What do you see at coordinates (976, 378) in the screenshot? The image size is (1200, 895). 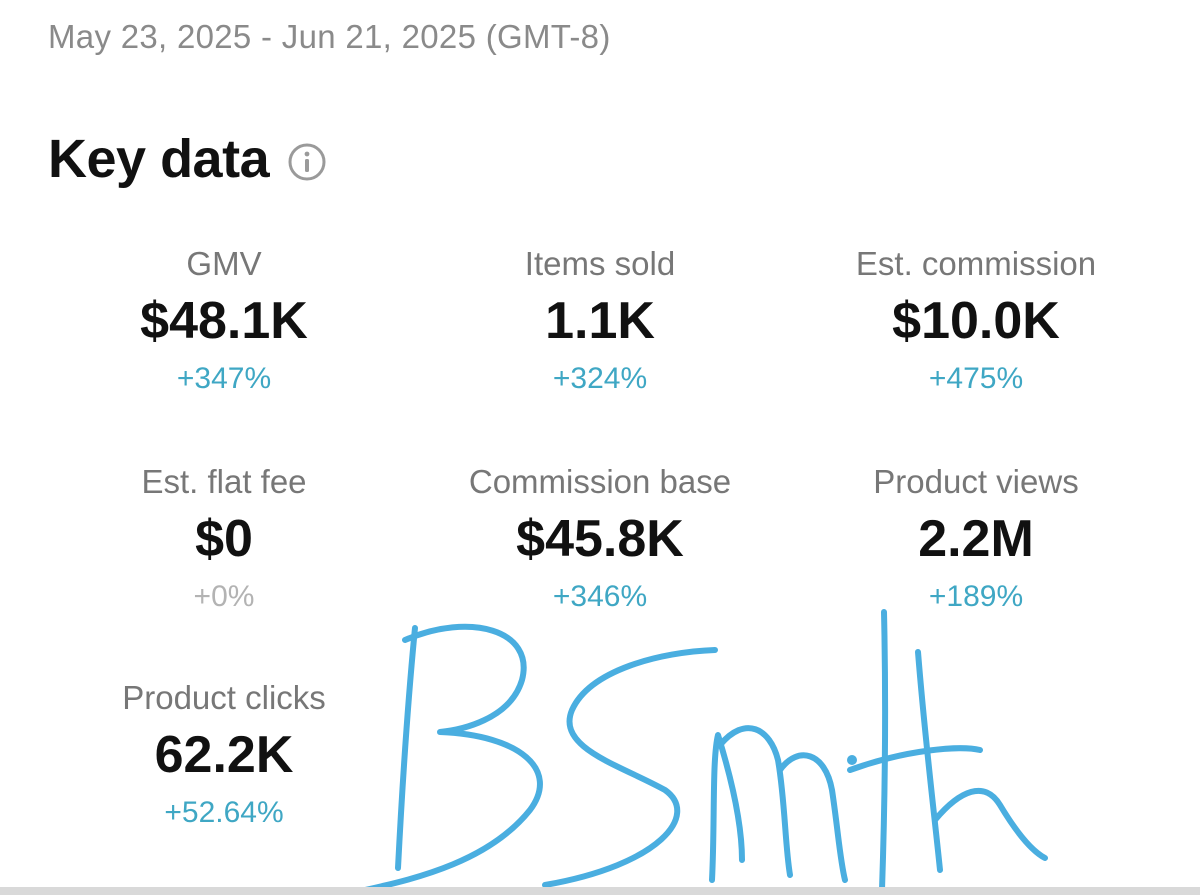 I see `metric-change: +475%` at bounding box center [976, 378].